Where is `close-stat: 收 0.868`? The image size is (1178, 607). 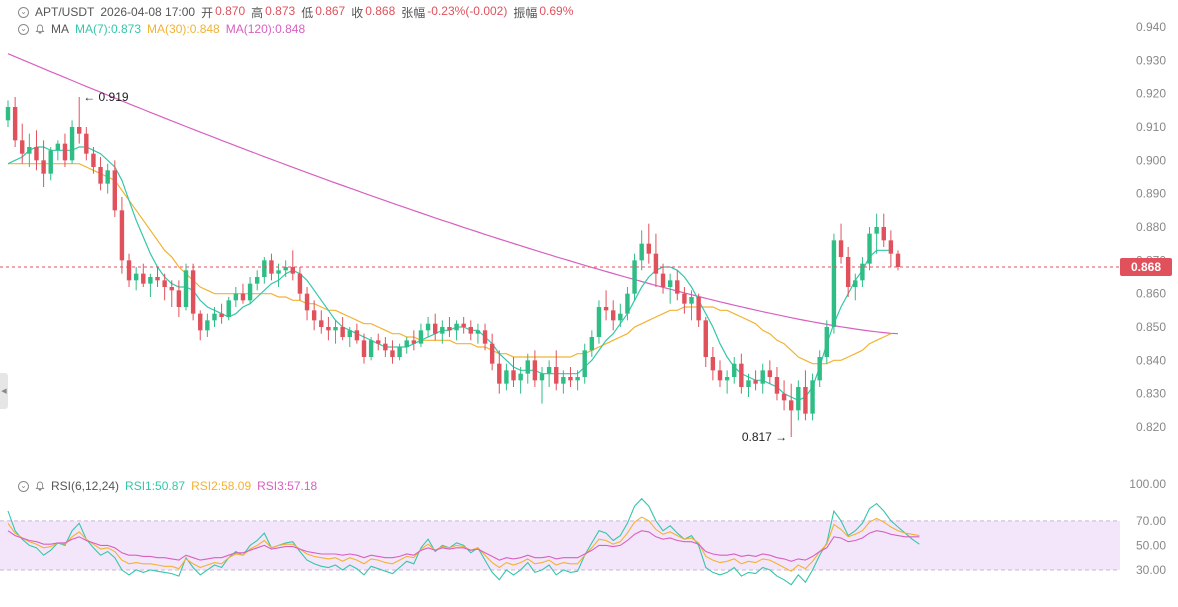
close-stat: 收 0.868 is located at coordinates (373, 11).